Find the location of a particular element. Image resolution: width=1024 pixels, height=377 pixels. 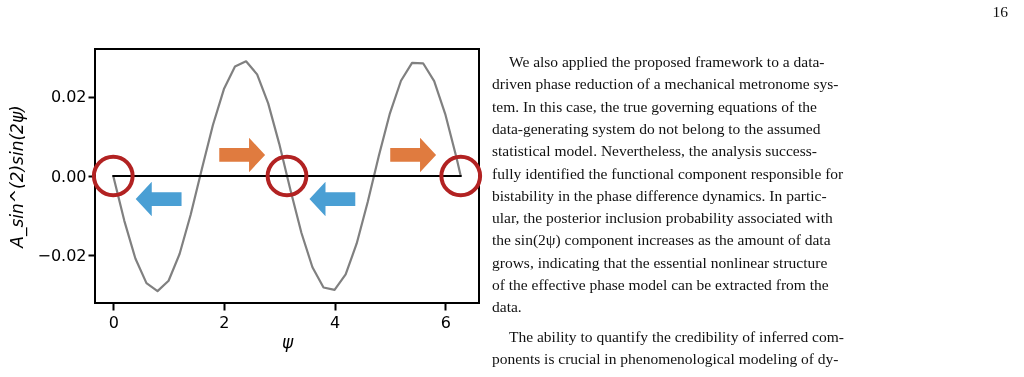

text: We also applied the proposed framework to a data- is located at coordinates (667, 61).